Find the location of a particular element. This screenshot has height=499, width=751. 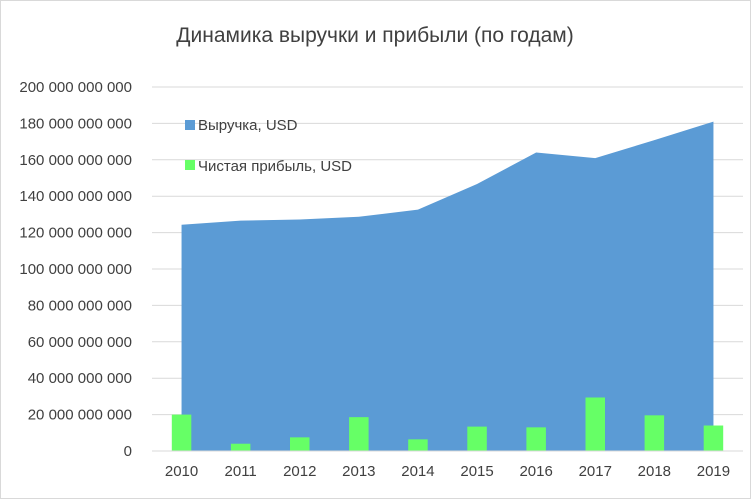

x-tick-label: 2012 is located at coordinates (299, 471).